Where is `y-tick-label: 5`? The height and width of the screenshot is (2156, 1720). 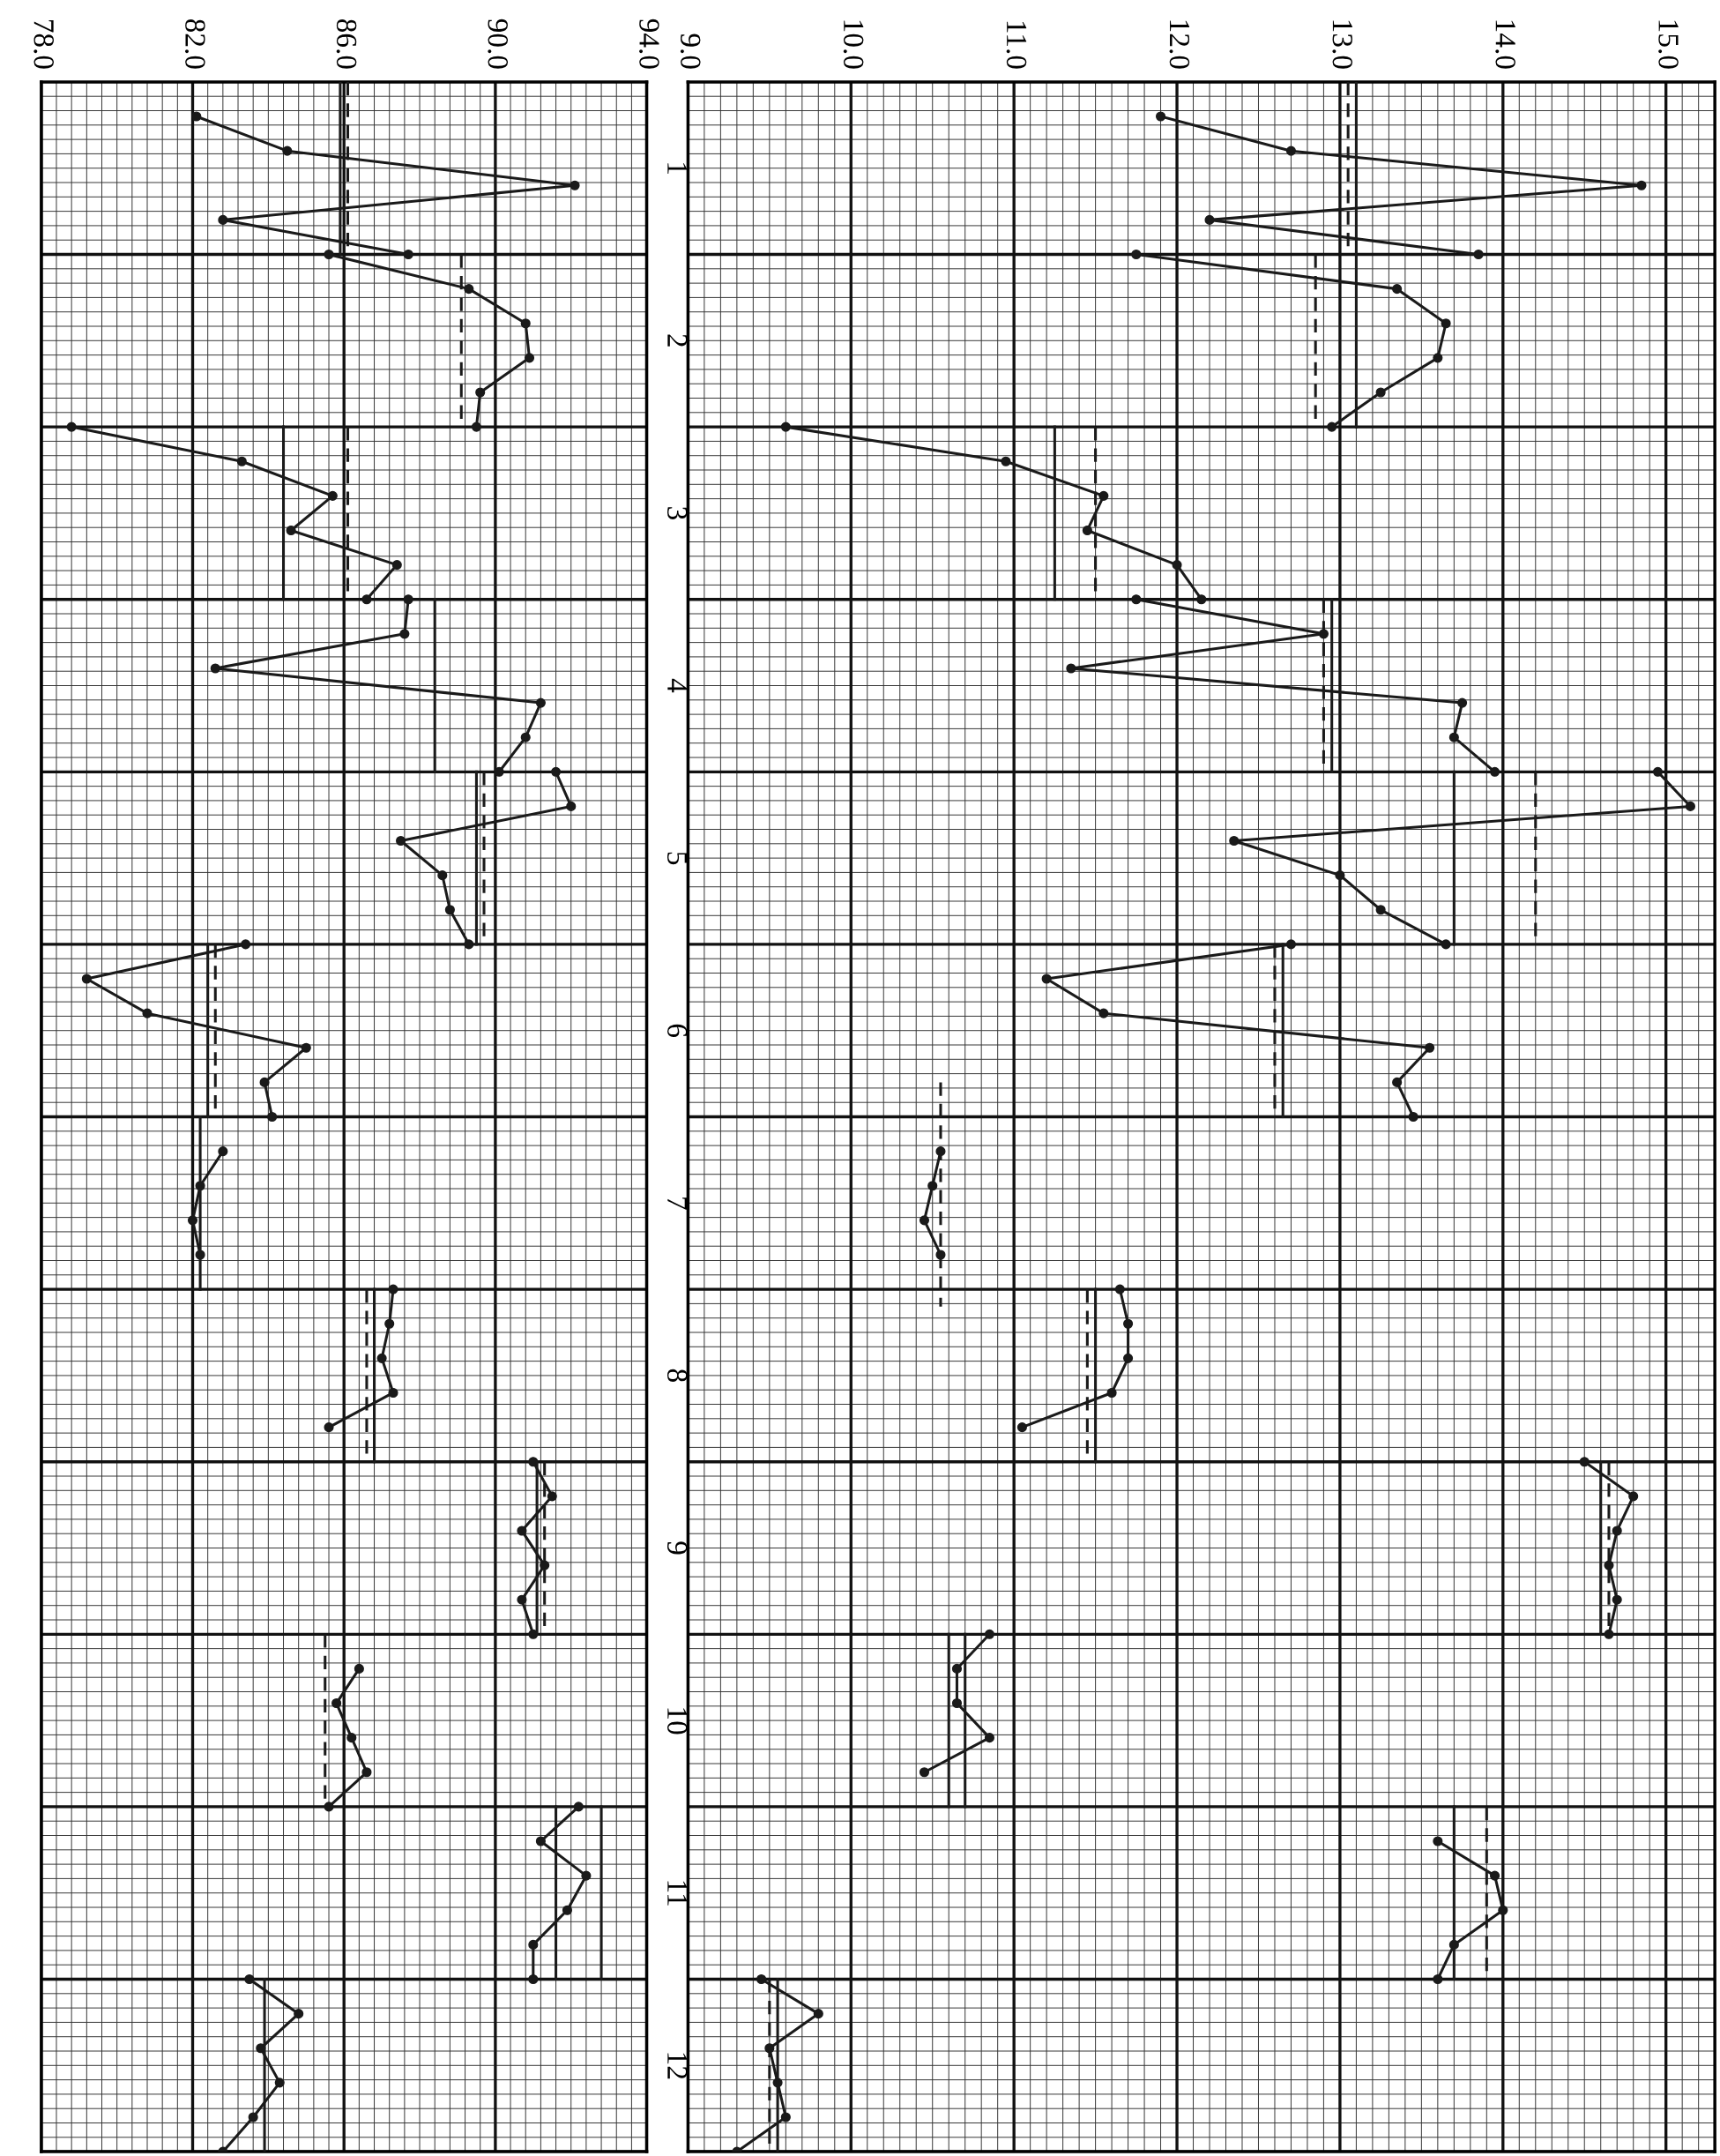
y-tick-label: 5 is located at coordinates (677, 858).